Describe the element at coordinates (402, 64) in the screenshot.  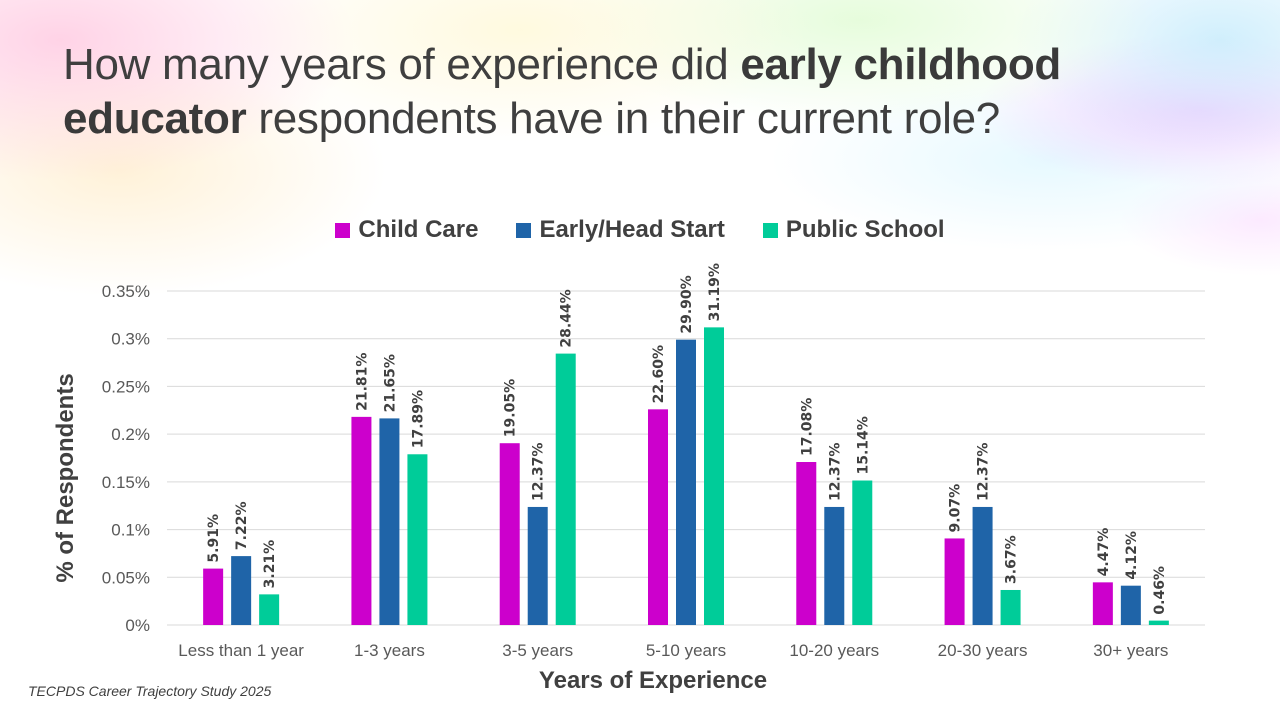
I see `title-part-regular: How many years of experience did` at that location.